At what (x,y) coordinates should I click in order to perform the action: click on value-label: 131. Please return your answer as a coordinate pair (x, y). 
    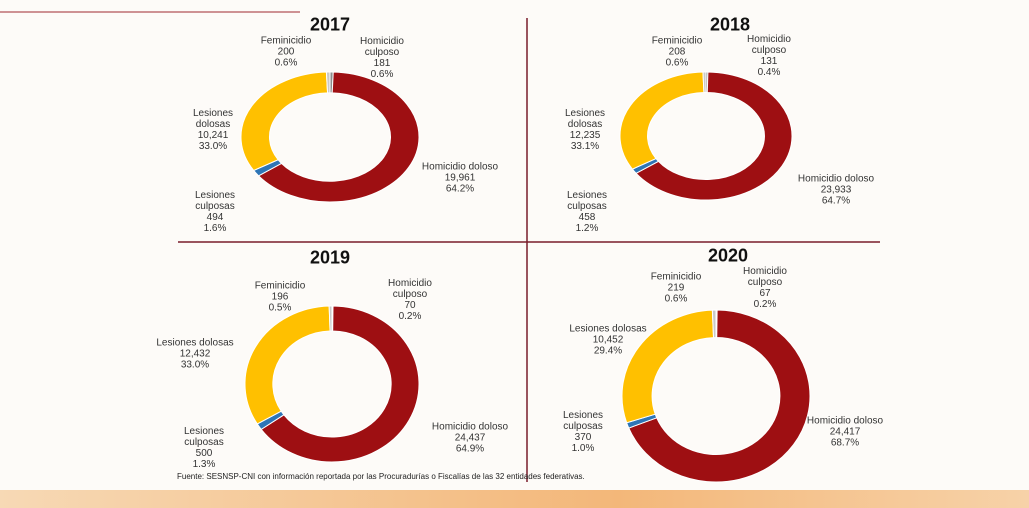
    Looking at the image, I should click on (769, 61).